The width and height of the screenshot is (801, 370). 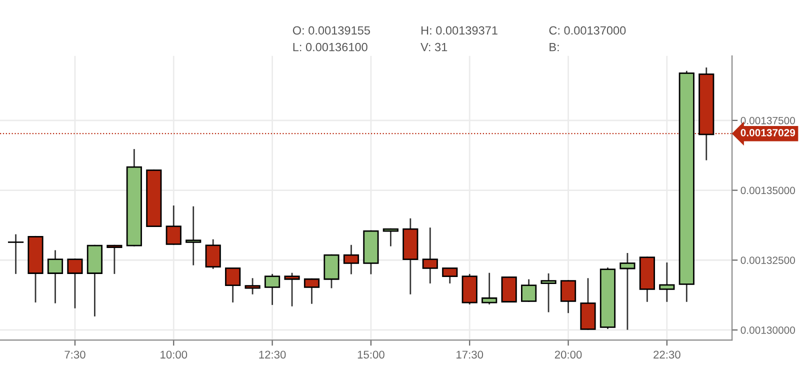 What do you see at coordinates (272, 354) in the screenshot?
I see `x-tick-label: 12:30` at bounding box center [272, 354].